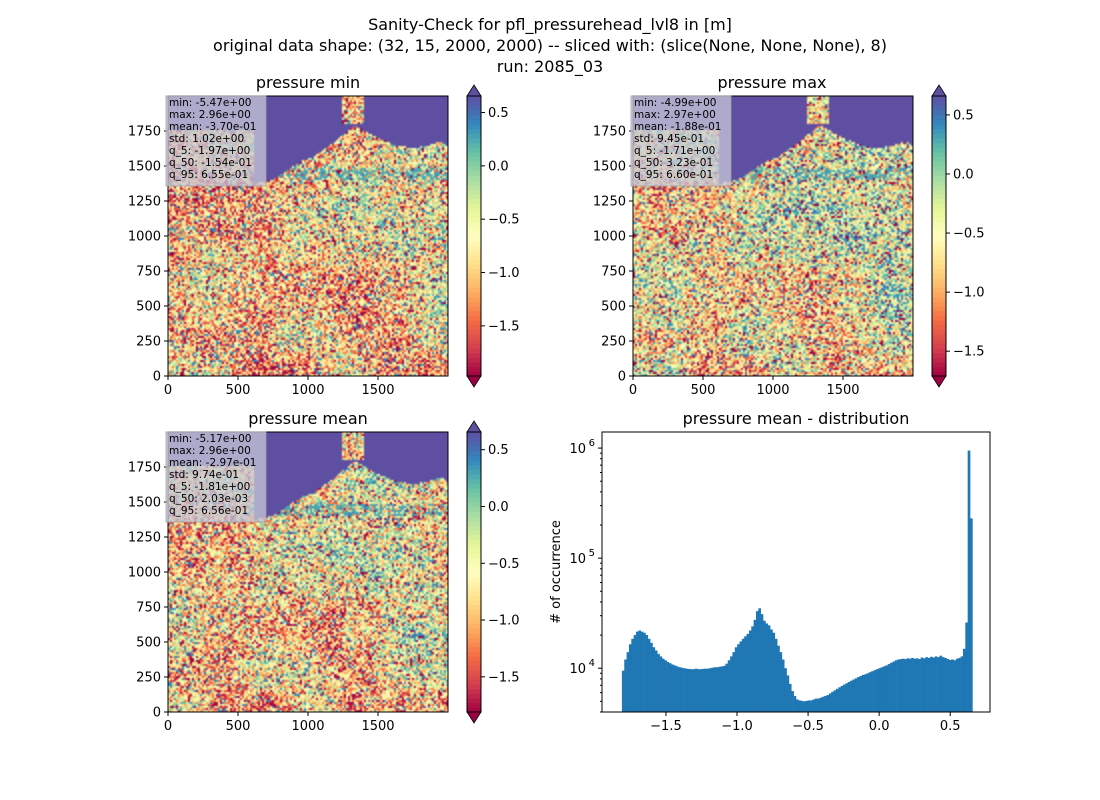 This screenshot has width=1100, height=800. I want to click on hist-y-tick-label: 10, so click(577, 449).